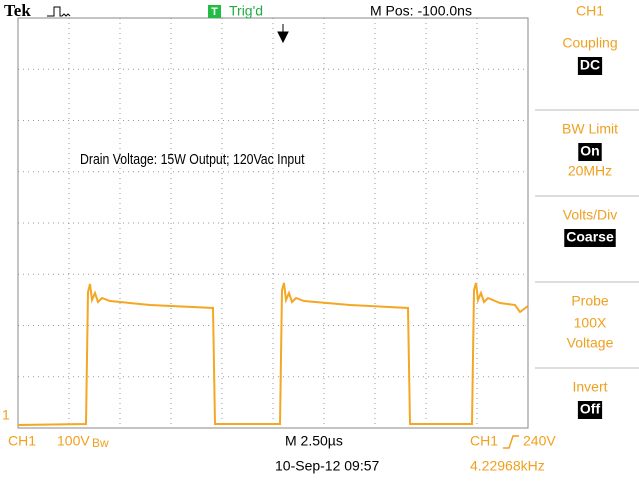  I want to click on trigger-badge-box, so click(214, 11).